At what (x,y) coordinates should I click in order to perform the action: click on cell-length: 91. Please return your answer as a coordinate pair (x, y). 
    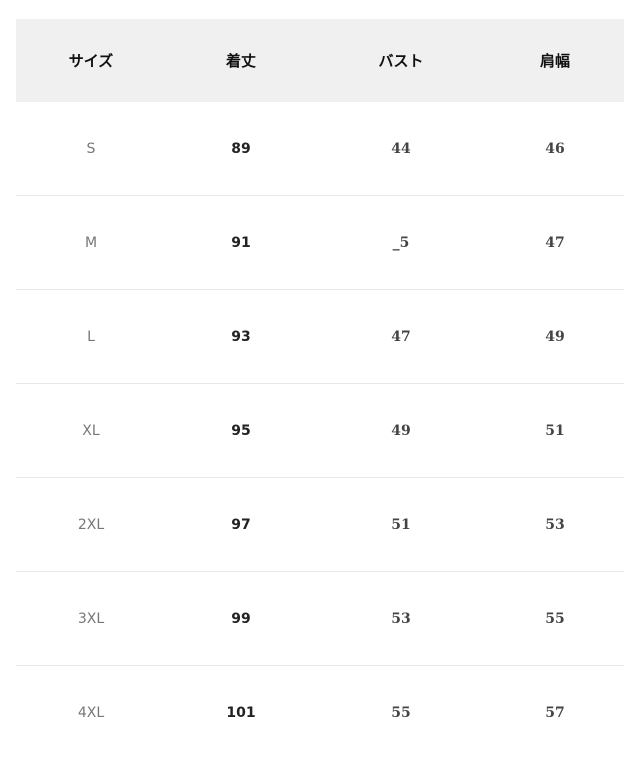
    Looking at the image, I should click on (241, 242).